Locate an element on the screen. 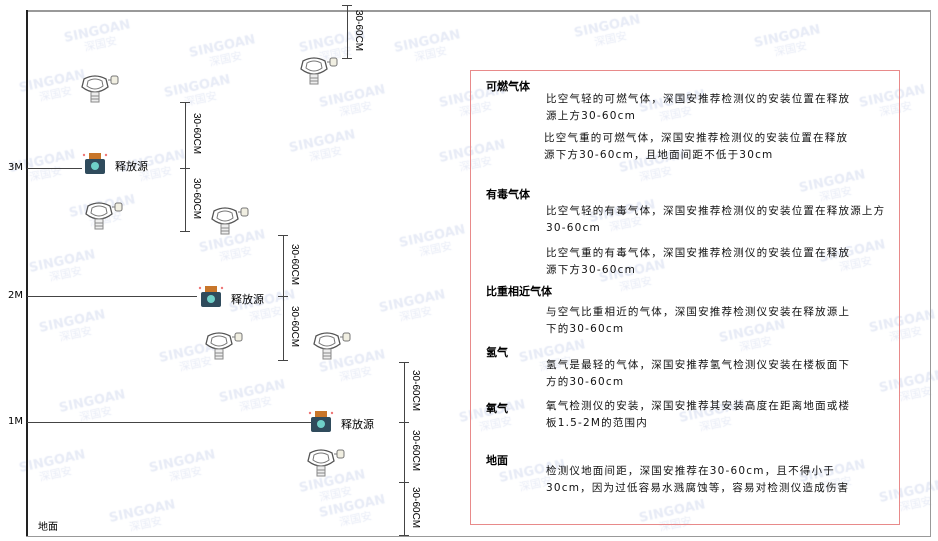 The image size is (938, 541). level-3m-label: 3M is located at coordinates (15, 167).